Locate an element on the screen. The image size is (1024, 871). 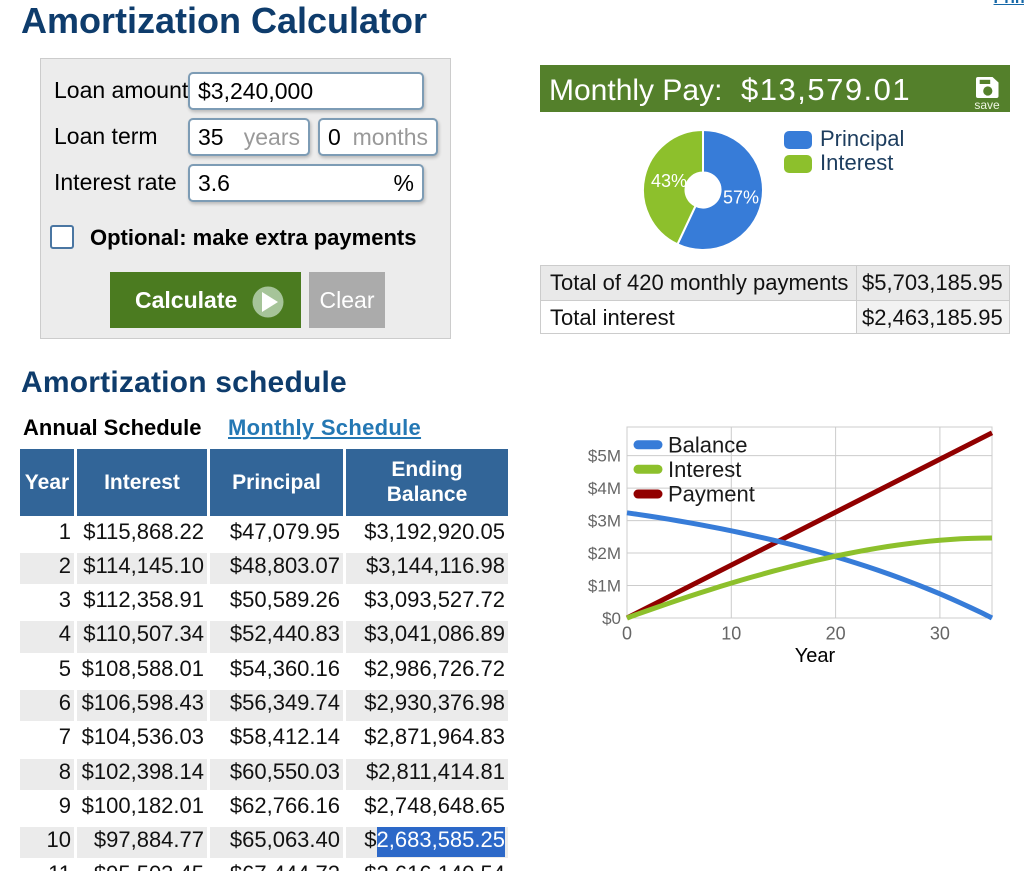
svg-text: 30 is located at coordinates (940, 634).